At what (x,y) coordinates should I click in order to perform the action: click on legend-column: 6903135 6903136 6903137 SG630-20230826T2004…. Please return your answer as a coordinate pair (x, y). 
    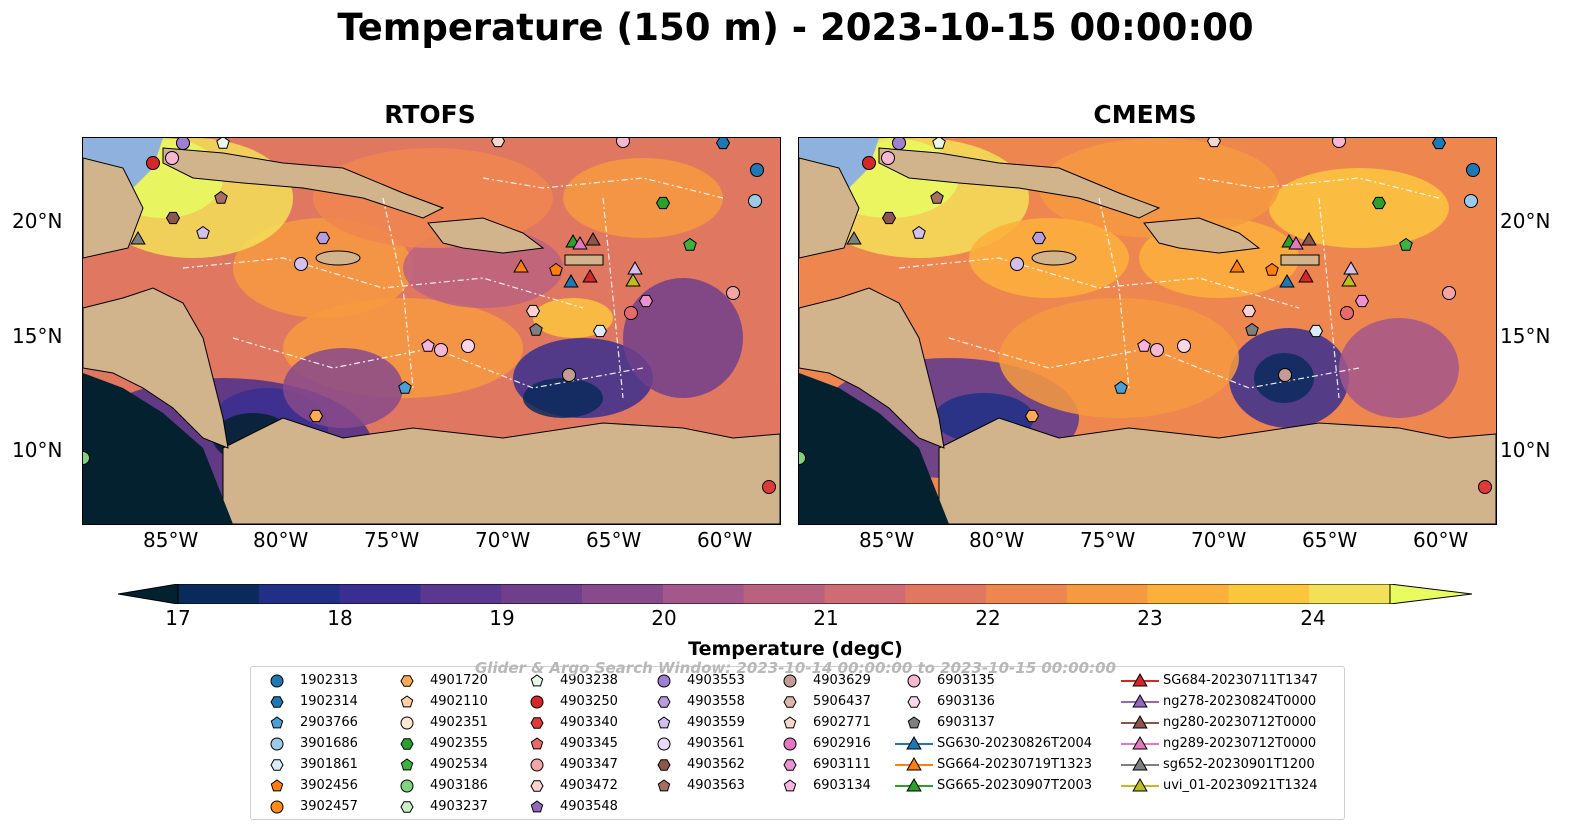
    Looking at the image, I should click on (992, 733).